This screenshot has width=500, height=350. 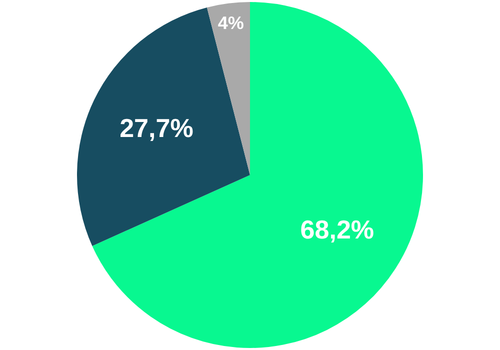 I want to click on data-label: 27,7%, so click(x=157, y=128).